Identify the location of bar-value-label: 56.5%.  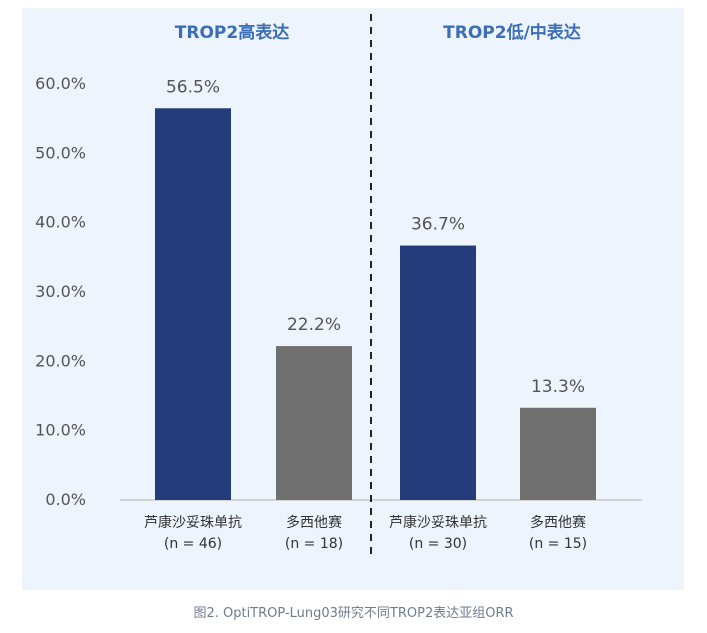
(193, 87).